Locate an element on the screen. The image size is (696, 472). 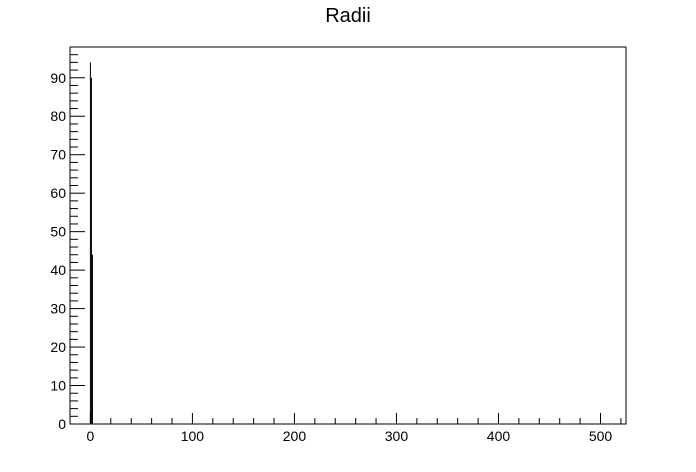
y-tick-label: 80 is located at coordinates (58, 116).